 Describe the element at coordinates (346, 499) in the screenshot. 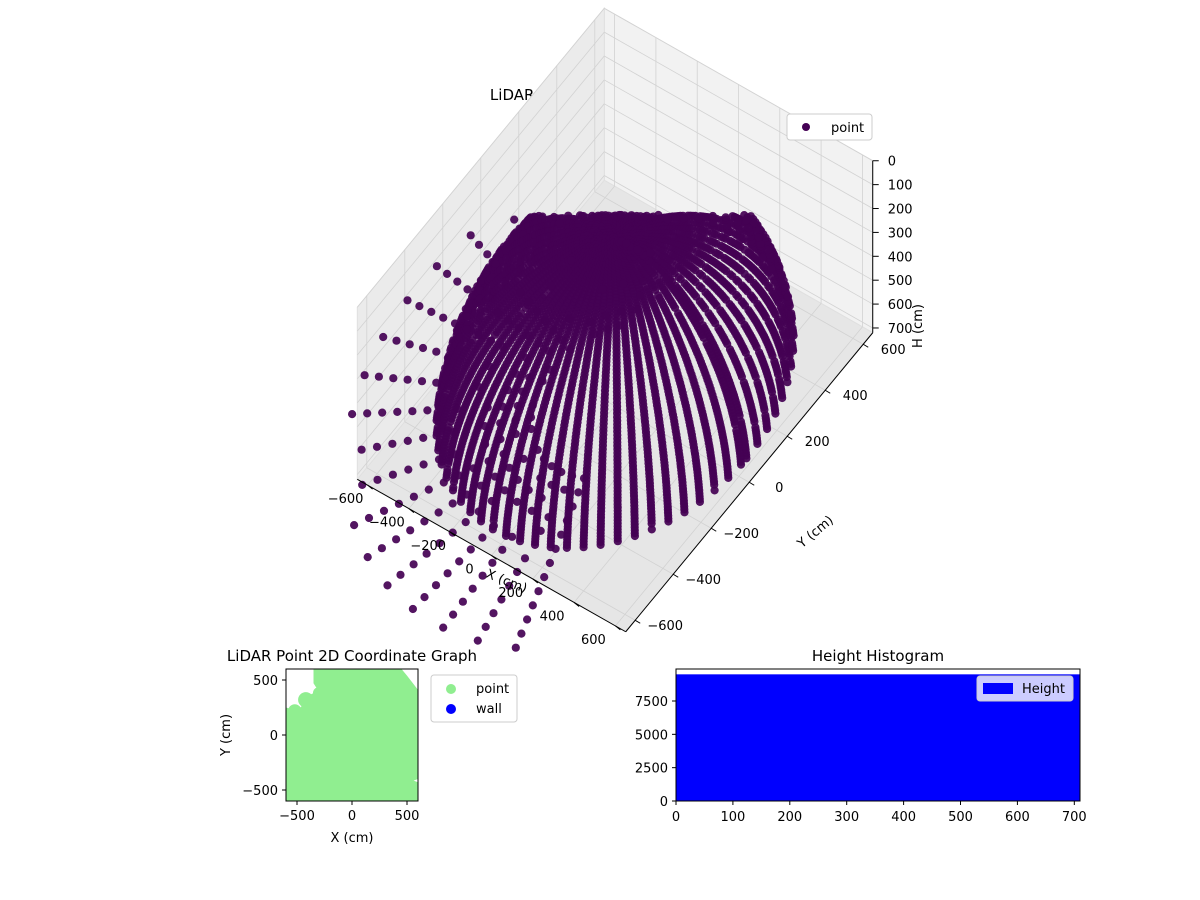

I see `x-tick-label: −600` at that location.